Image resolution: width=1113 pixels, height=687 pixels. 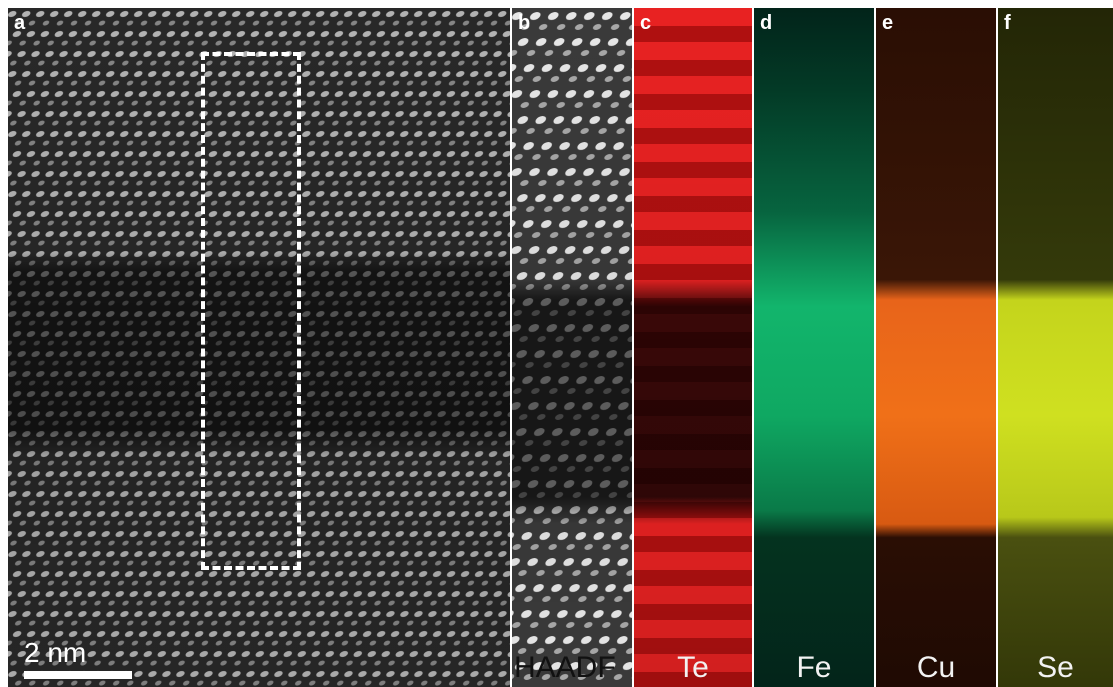 What do you see at coordinates (1007, 23) in the screenshot?
I see `panel-letter: f` at bounding box center [1007, 23].